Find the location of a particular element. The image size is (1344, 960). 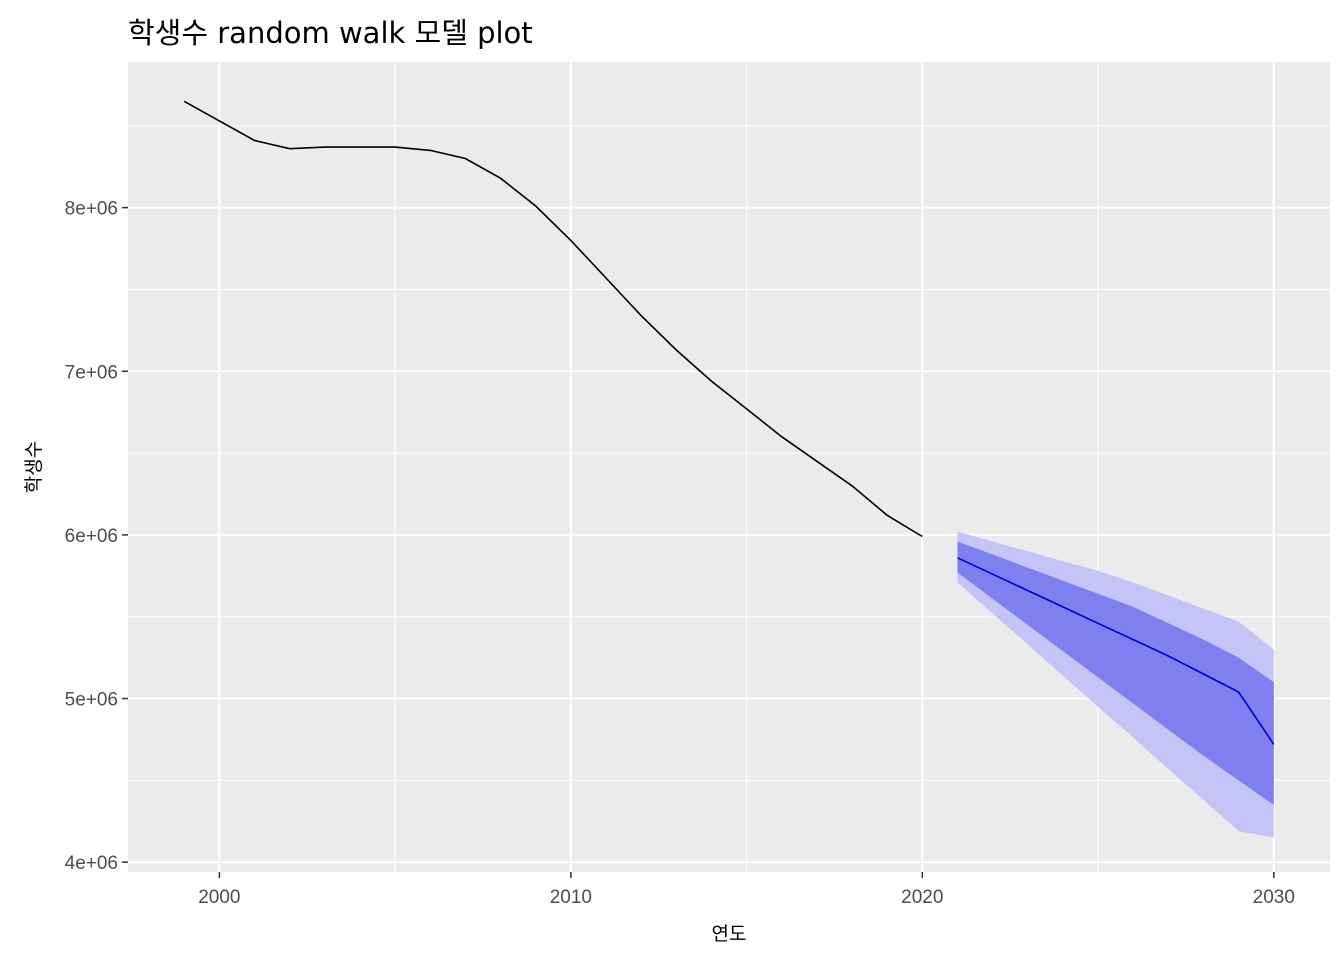

x-tick-label: 2010 is located at coordinates (571, 897).